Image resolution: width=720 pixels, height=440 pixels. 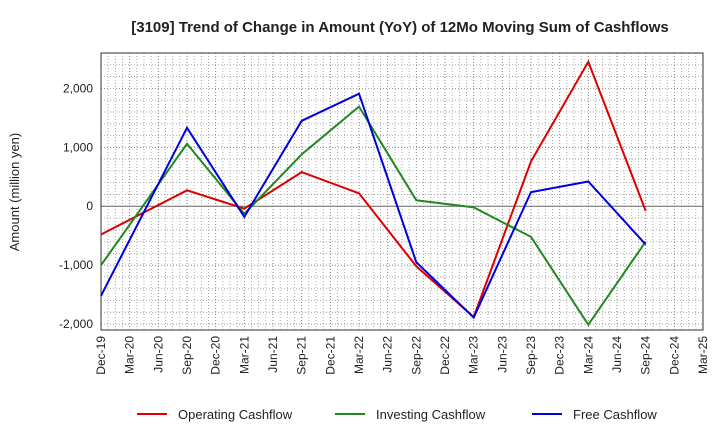 I want to click on x-tick-label: Dec-24, so click(x=674, y=355).